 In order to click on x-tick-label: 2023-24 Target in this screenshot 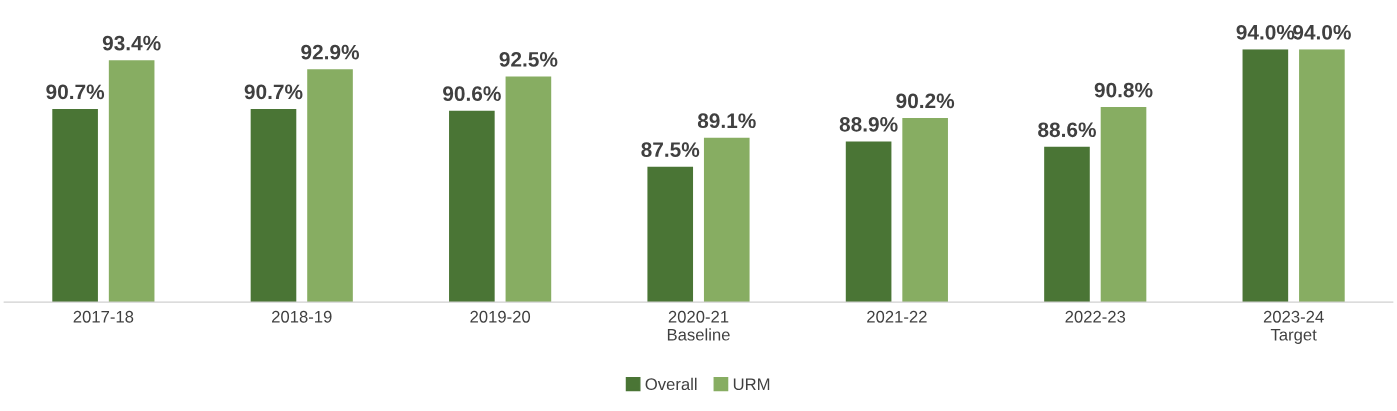, I will do `click(1293, 327)`.